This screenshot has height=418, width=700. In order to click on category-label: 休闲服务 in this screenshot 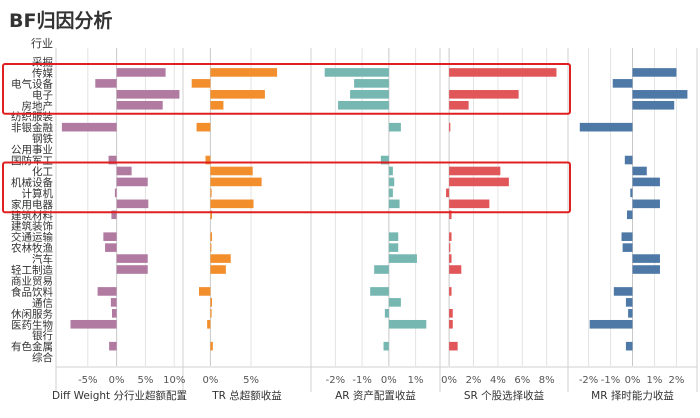, I will do `click(32, 313)`.